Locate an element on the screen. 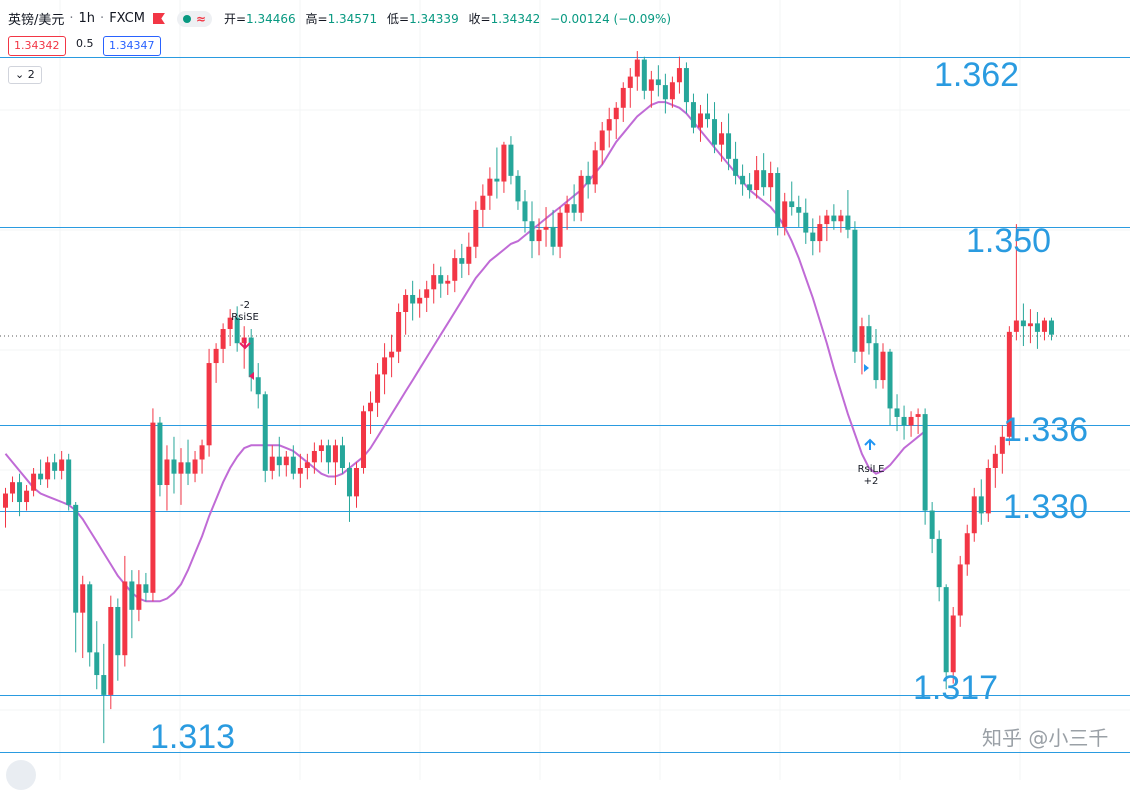  sell-price-button: 1.34342 is located at coordinates (37, 46).